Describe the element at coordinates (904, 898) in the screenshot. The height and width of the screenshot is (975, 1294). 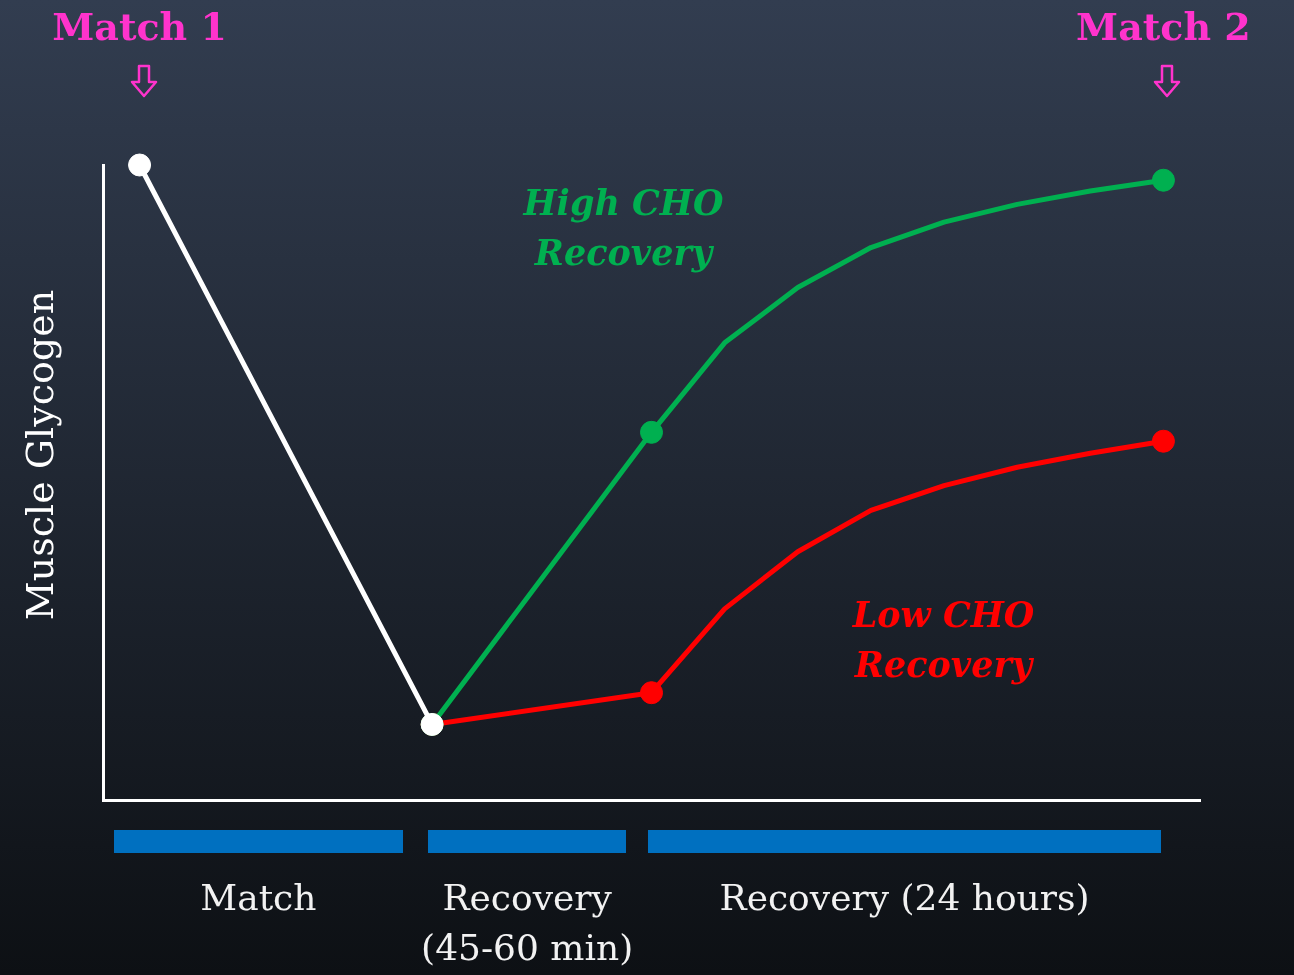
I see `text: Recovery (24 hours)` at that location.